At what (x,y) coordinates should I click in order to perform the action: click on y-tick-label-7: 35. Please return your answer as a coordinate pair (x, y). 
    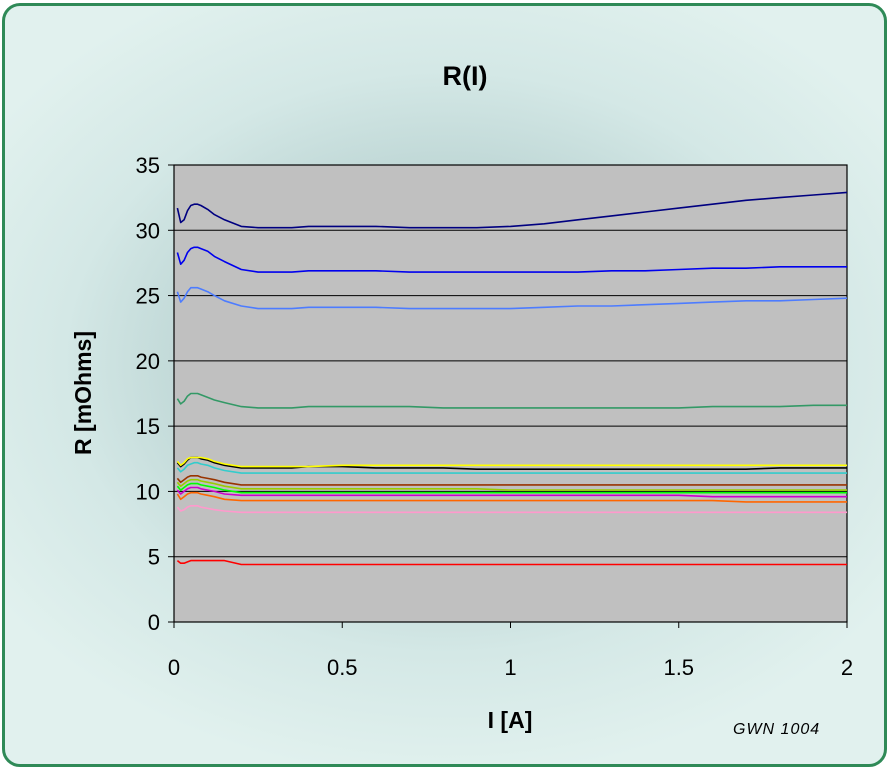
    Looking at the image, I should click on (148, 165).